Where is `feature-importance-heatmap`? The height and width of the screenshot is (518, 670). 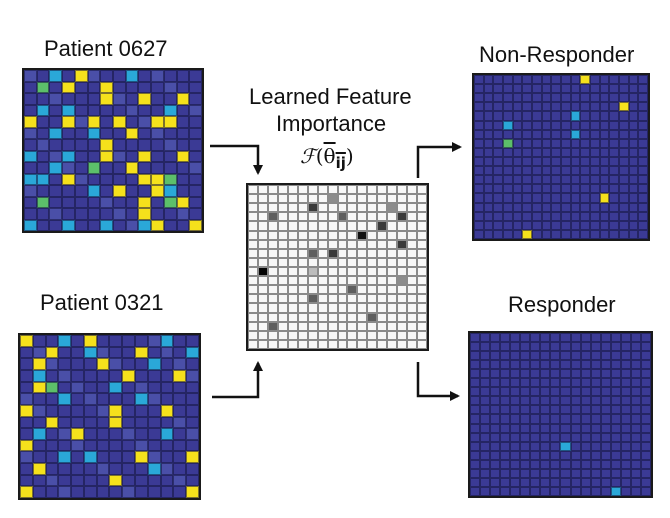
feature-importance-heatmap is located at coordinates (337, 267).